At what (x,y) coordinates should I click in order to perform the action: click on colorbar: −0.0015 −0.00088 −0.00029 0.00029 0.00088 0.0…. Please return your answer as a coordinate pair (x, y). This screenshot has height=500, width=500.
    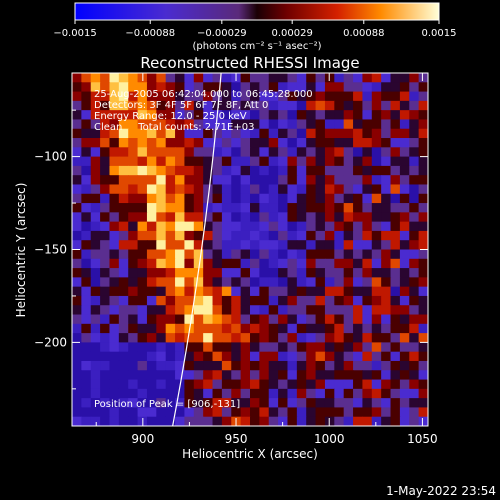
    Looking at the image, I should click on (255, 27).